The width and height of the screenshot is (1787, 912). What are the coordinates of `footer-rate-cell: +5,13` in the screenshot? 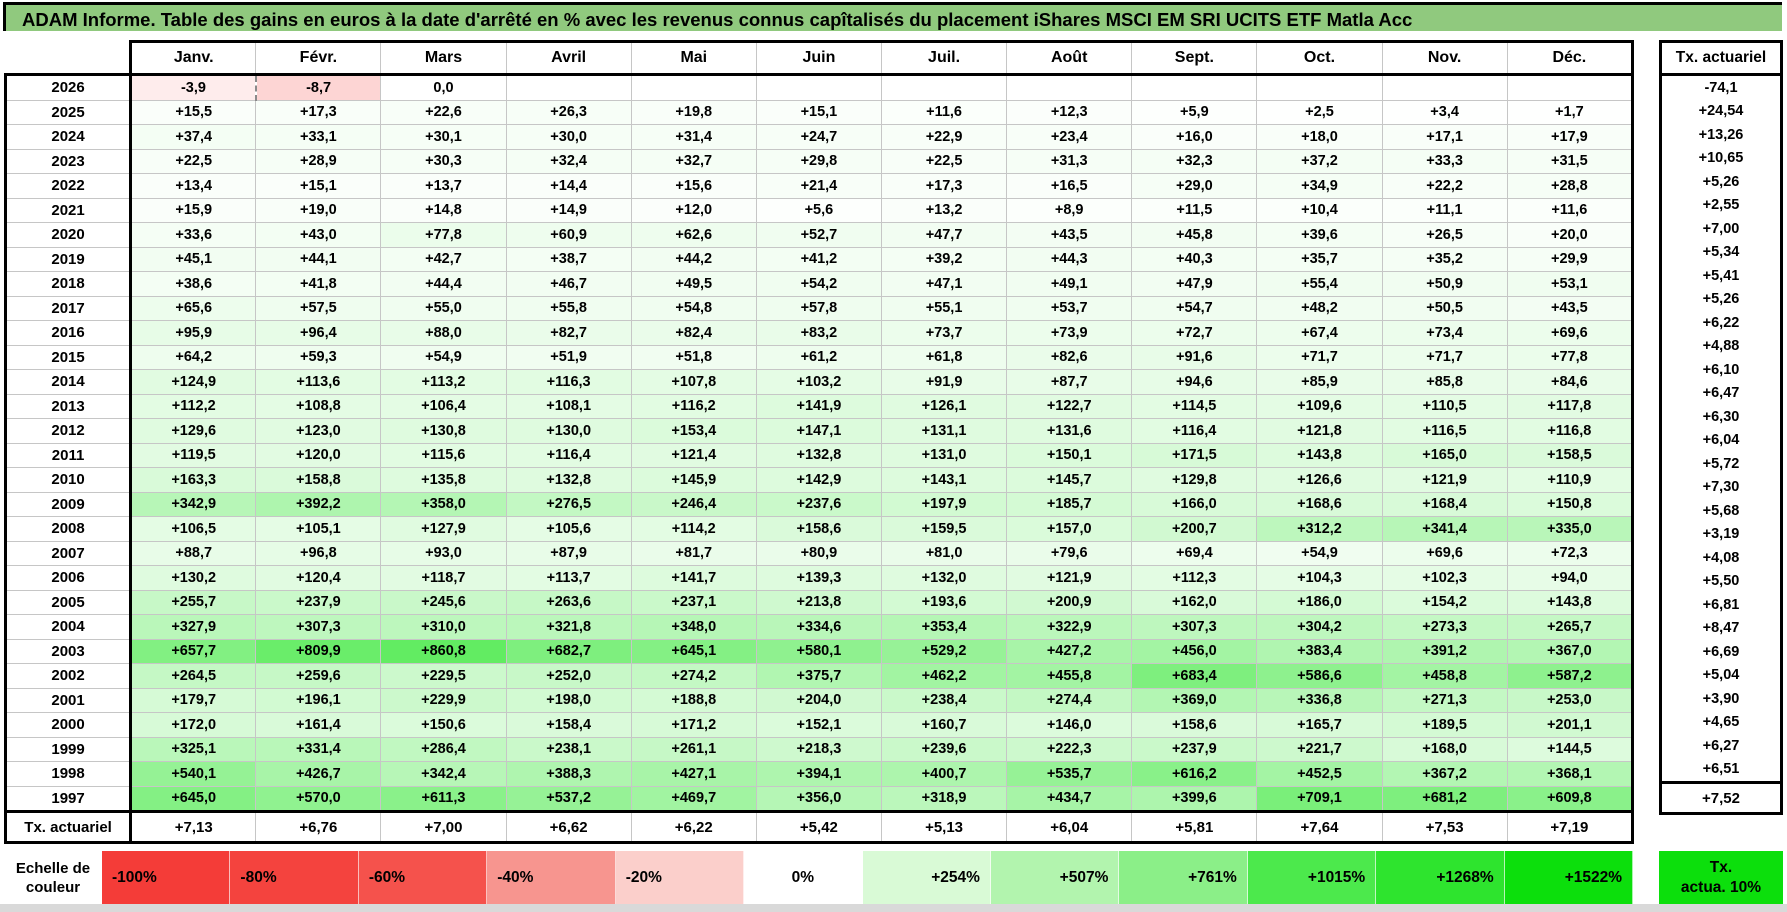 It's located at (944, 827).